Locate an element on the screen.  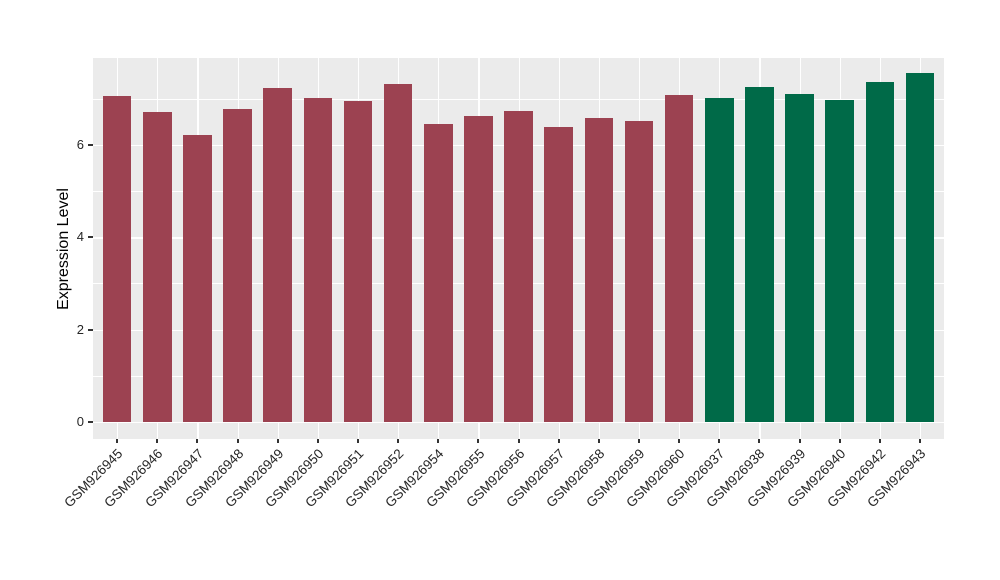
y-axis-title: Expression Level is located at coordinates (63, 249).